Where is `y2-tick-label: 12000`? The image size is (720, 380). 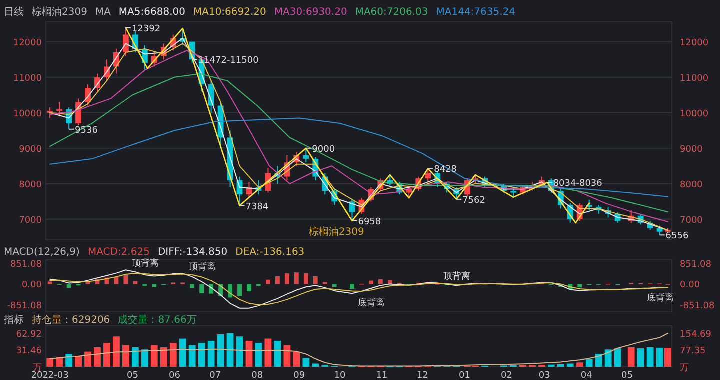
y2-tick-label: 12000 is located at coordinates (694, 43).